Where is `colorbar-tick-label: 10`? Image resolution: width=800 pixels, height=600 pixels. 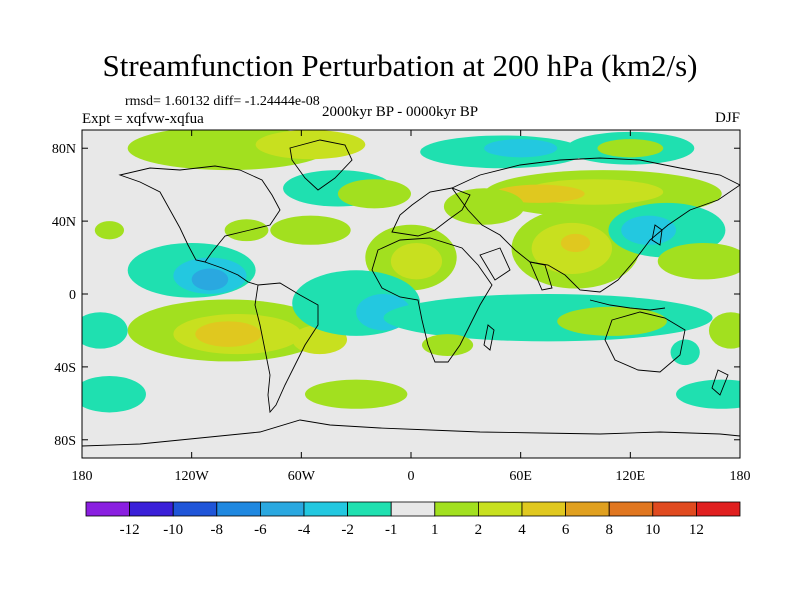
colorbar-tick-label: 10 is located at coordinates (652, 530).